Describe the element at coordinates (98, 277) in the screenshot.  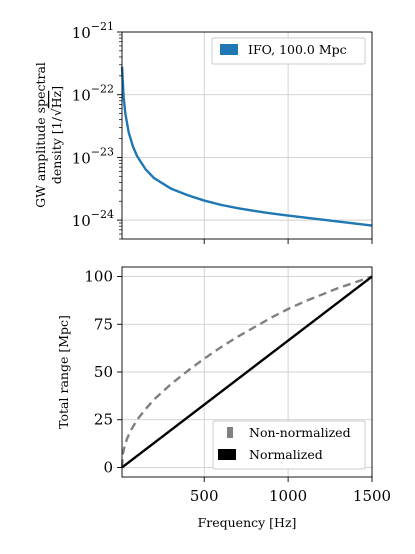
I see `bottom-ytick-label-100: 100` at that location.